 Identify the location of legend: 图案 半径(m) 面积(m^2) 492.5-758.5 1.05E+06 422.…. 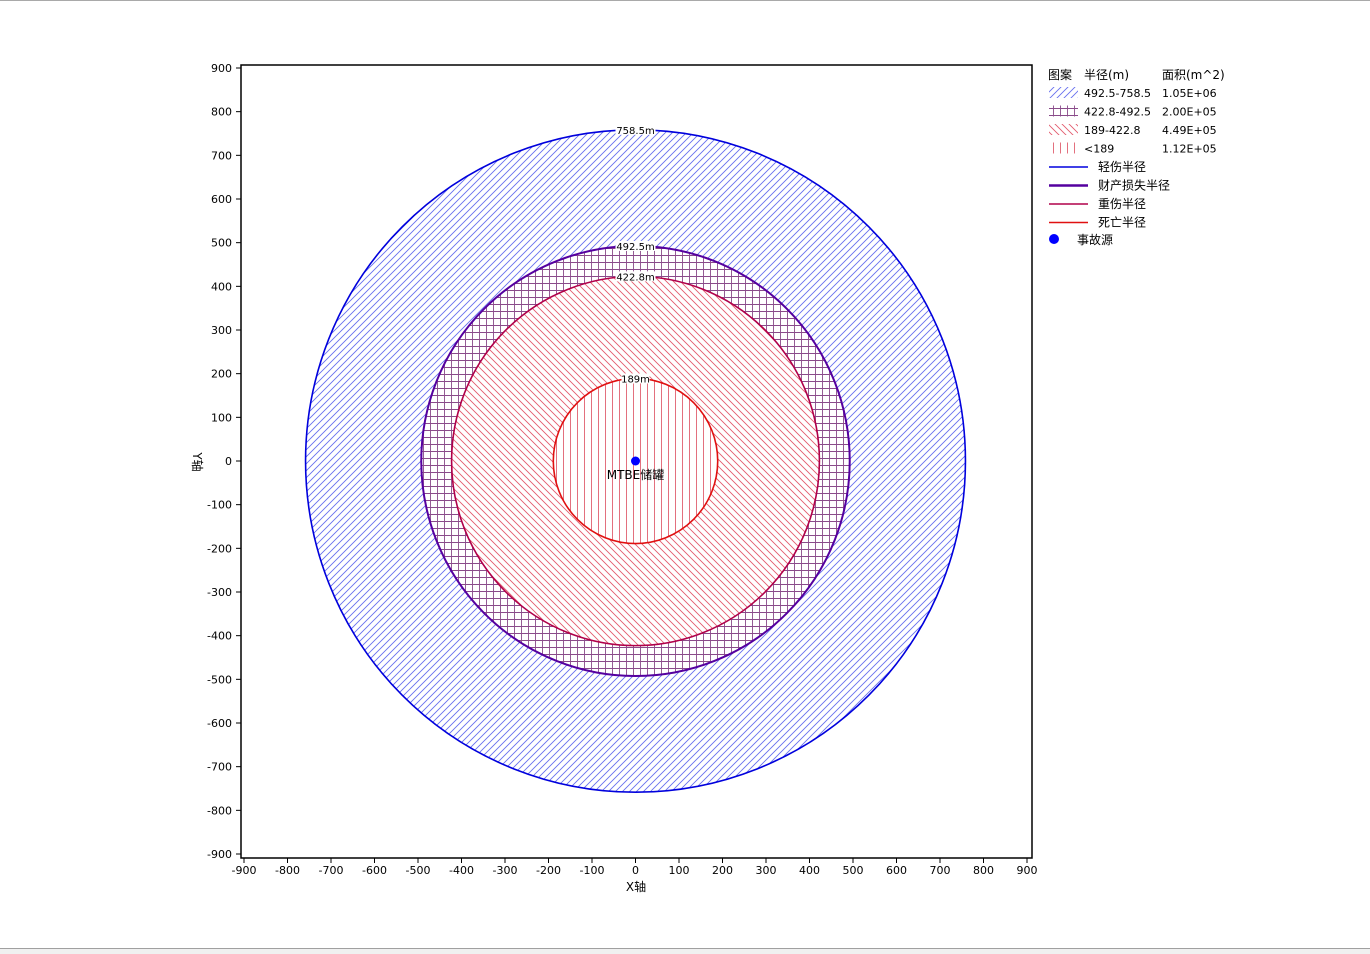
(1136, 157).